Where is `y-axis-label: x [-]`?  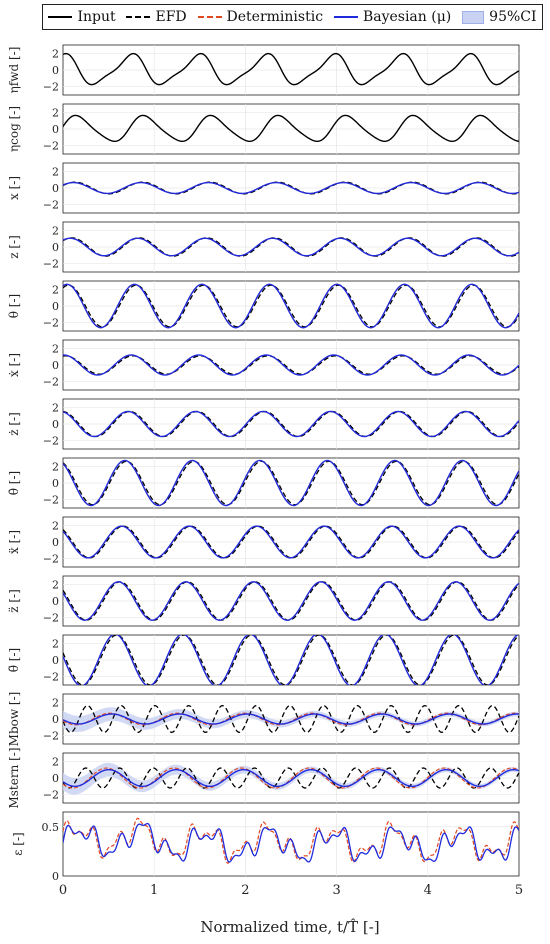
y-axis-label: x [-] is located at coordinates (14, 188).